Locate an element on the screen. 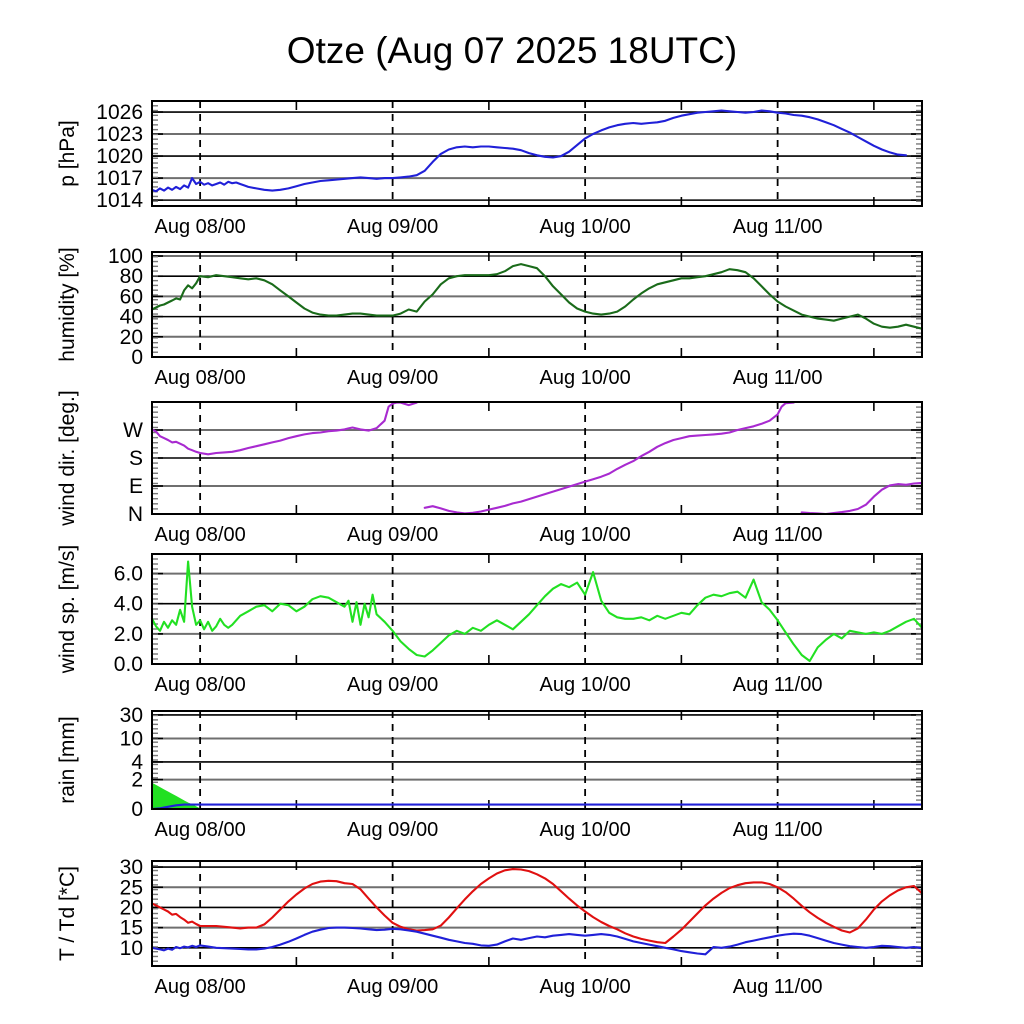  y-tick-label: E is located at coordinates (136, 486).